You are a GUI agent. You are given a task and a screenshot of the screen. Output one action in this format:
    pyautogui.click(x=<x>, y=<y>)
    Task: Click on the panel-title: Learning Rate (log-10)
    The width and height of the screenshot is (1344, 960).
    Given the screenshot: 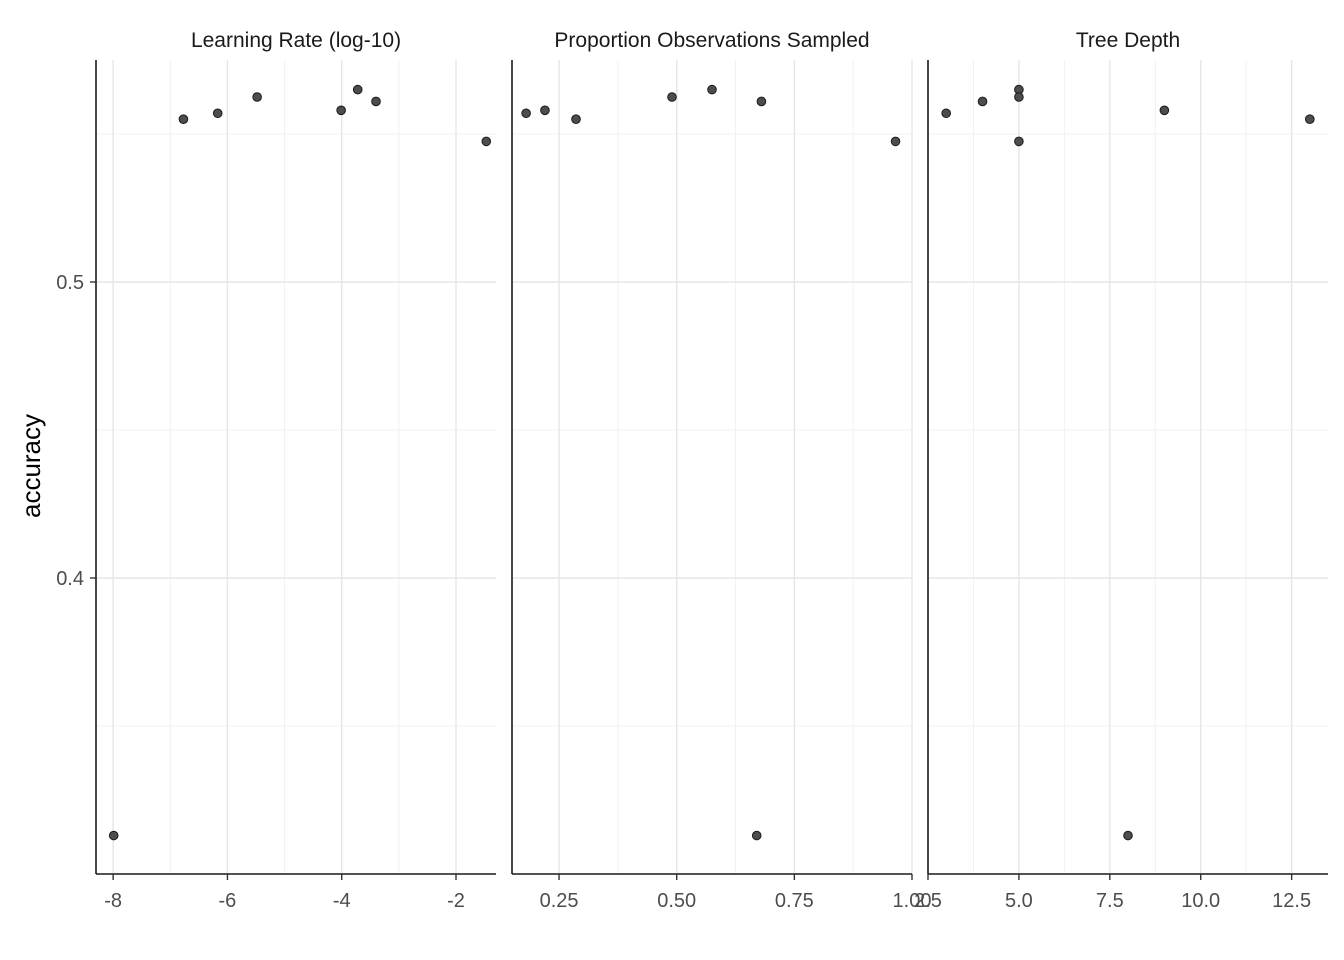 What is the action you would take?
    pyautogui.click(x=296, y=40)
    